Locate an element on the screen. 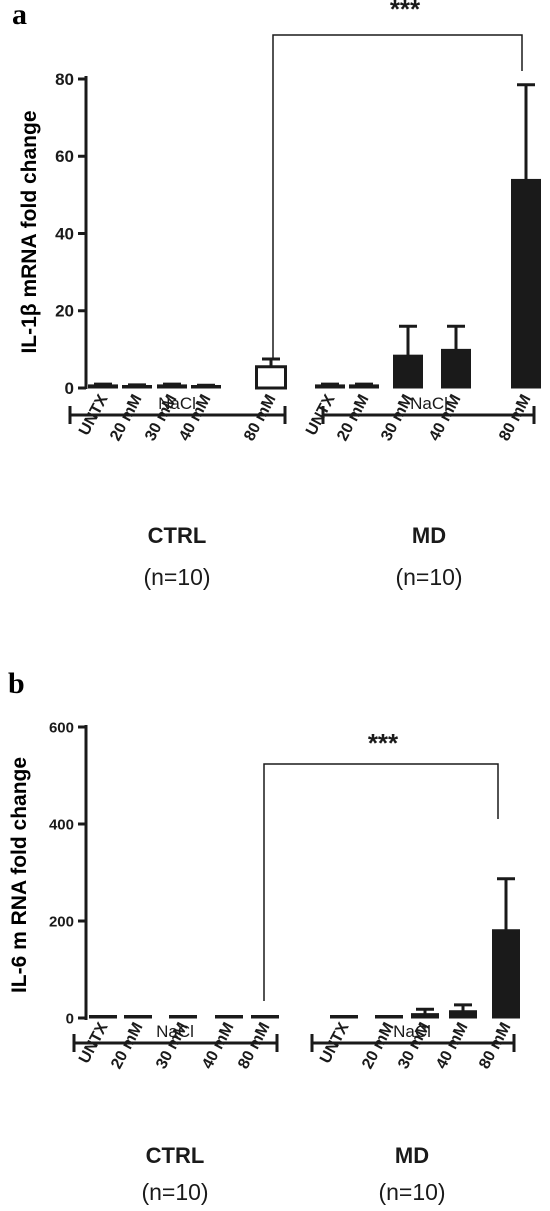  y-axis-title-a: IL-1β mRNA fold change is located at coordinates (29, 231).